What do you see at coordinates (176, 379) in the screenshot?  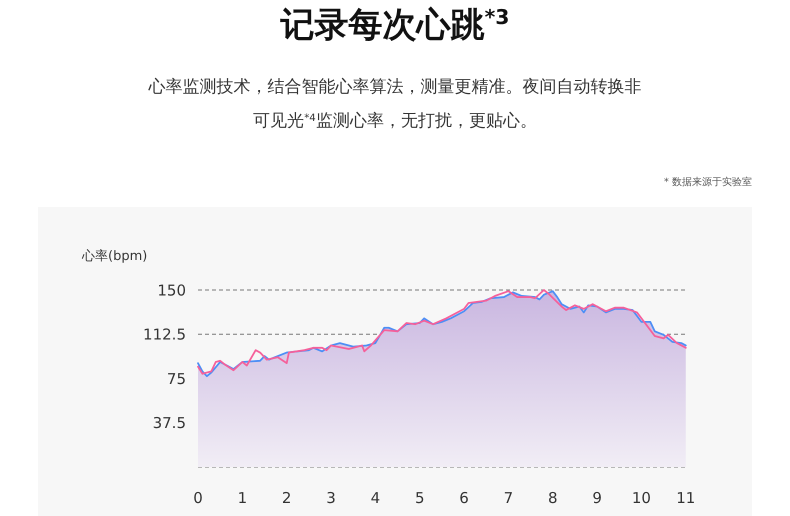 I see `y-tick-label: 75` at bounding box center [176, 379].